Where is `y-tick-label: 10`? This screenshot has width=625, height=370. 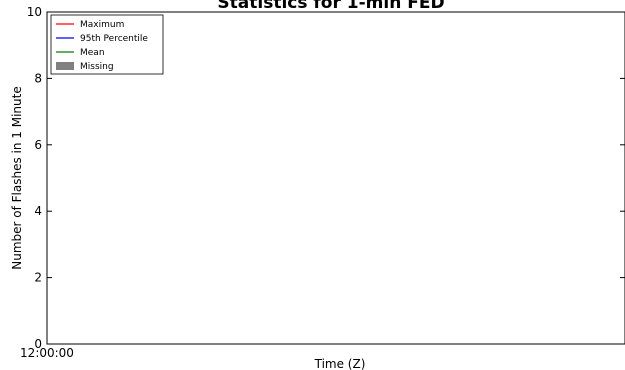
y-tick-label: 10 is located at coordinates (34, 12).